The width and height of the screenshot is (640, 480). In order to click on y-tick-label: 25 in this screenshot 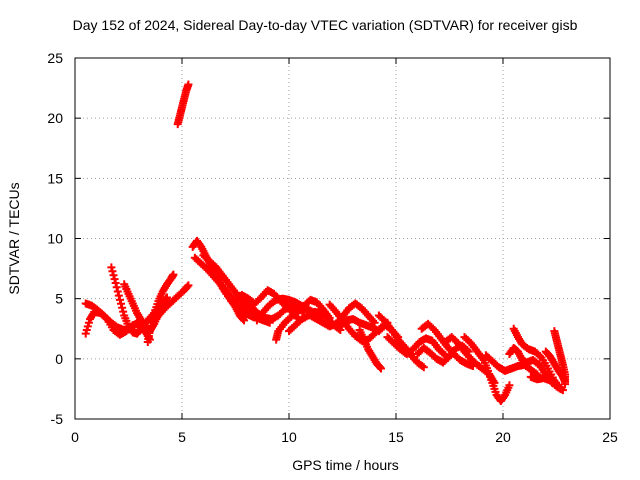, I will do `click(55, 58)`.